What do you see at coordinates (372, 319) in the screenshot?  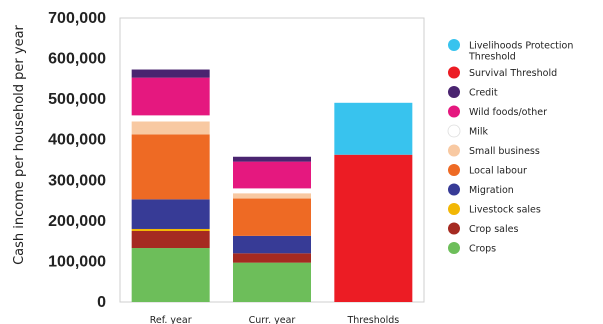 I see `x-tick-label: Thresholds` at bounding box center [372, 319].